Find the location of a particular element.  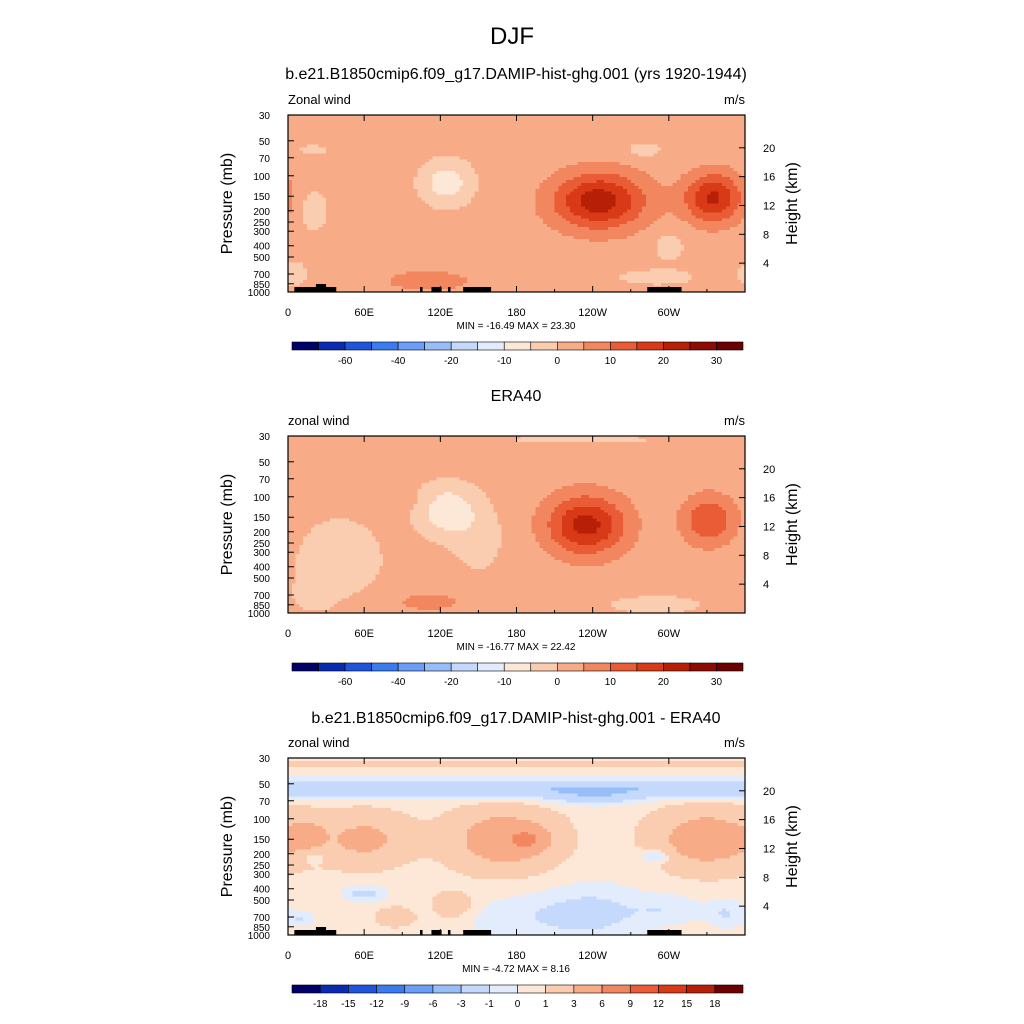

figure-title: DJF is located at coordinates (512, 36).